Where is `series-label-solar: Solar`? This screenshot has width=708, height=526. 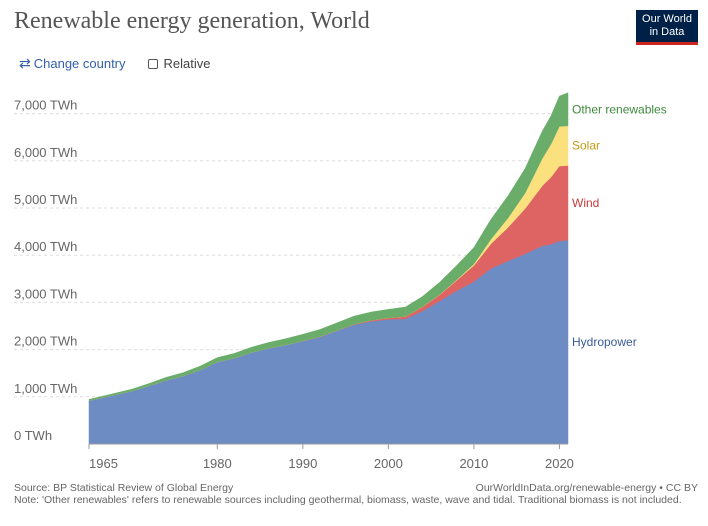 series-label-solar: Solar is located at coordinates (586, 146).